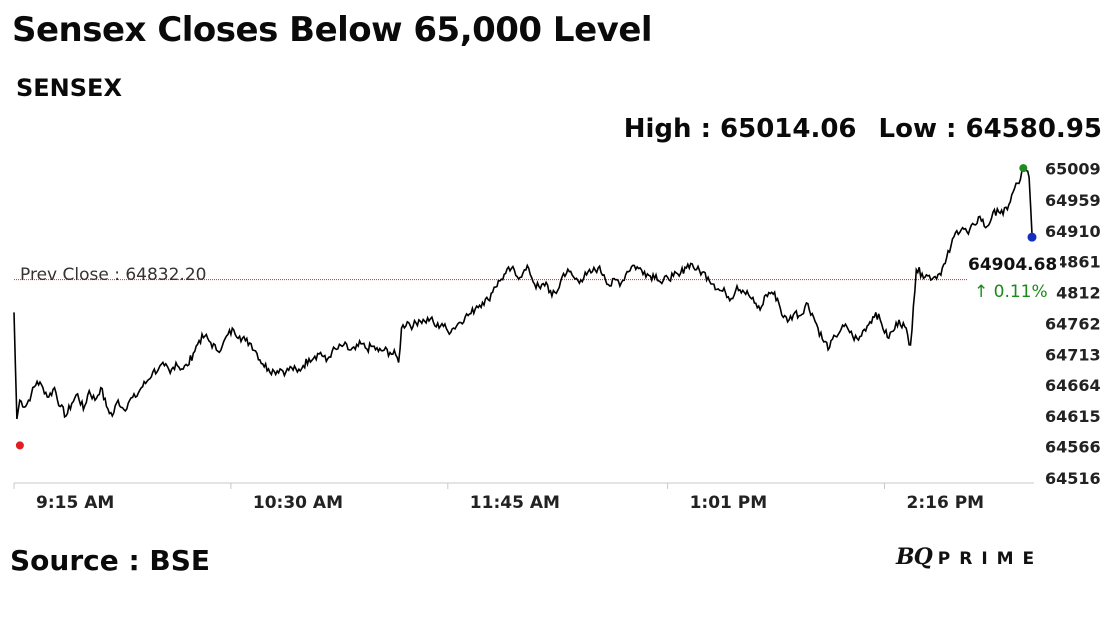 The height and width of the screenshot is (625, 1112). I want to click on brand-logo: BQ PRIME, so click(969, 557).